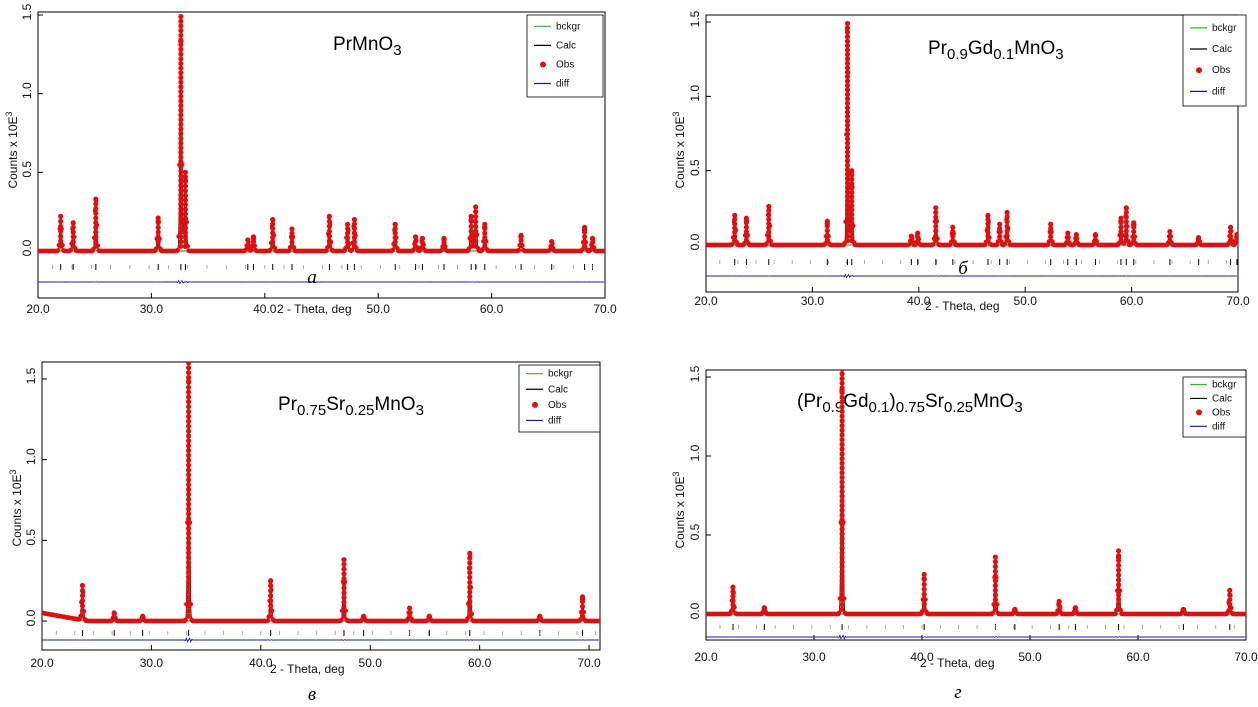  What do you see at coordinates (679, 509) in the screenshot?
I see `y-axis-label: Counts x 10E3` at bounding box center [679, 509].